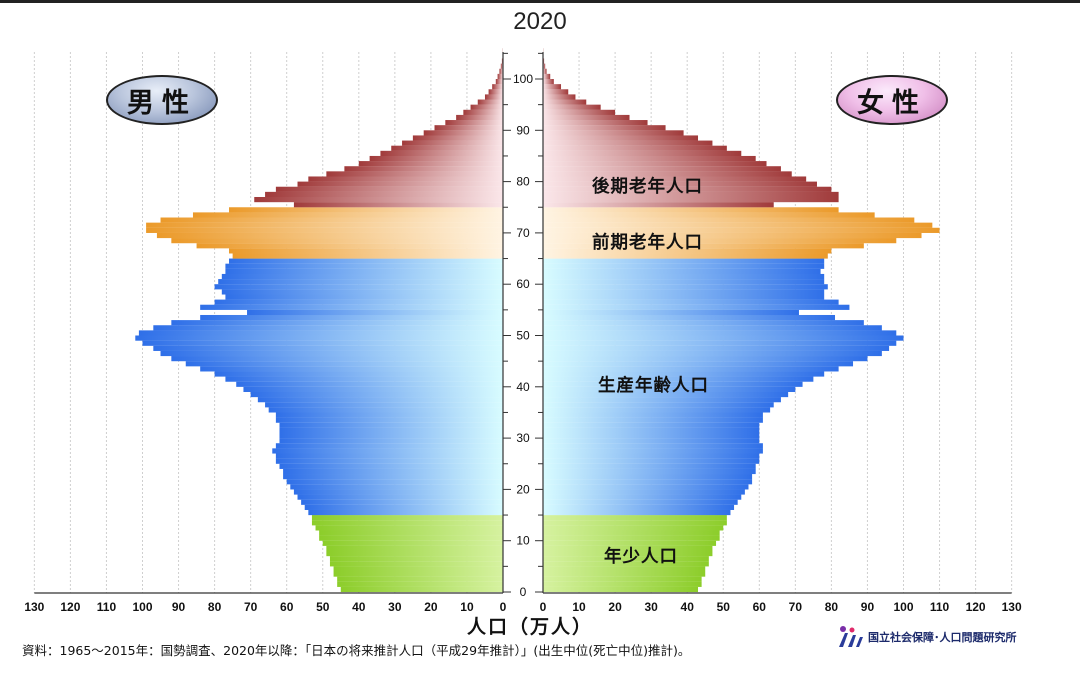  What do you see at coordinates (540, 21) in the screenshot?
I see `chart-title: 2020` at bounding box center [540, 21].